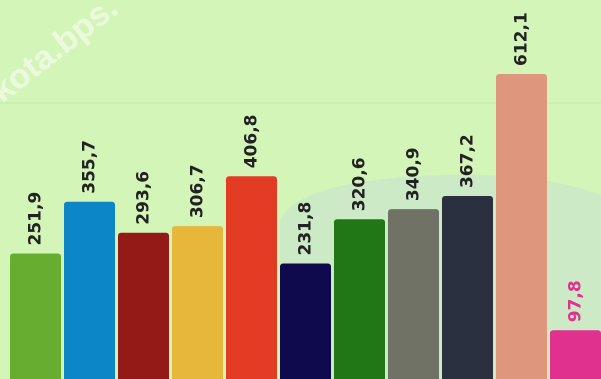 This screenshot has width=601, height=379. What do you see at coordinates (306, 229) in the screenshot?
I see `value-label-6: 231,8` at bounding box center [306, 229].